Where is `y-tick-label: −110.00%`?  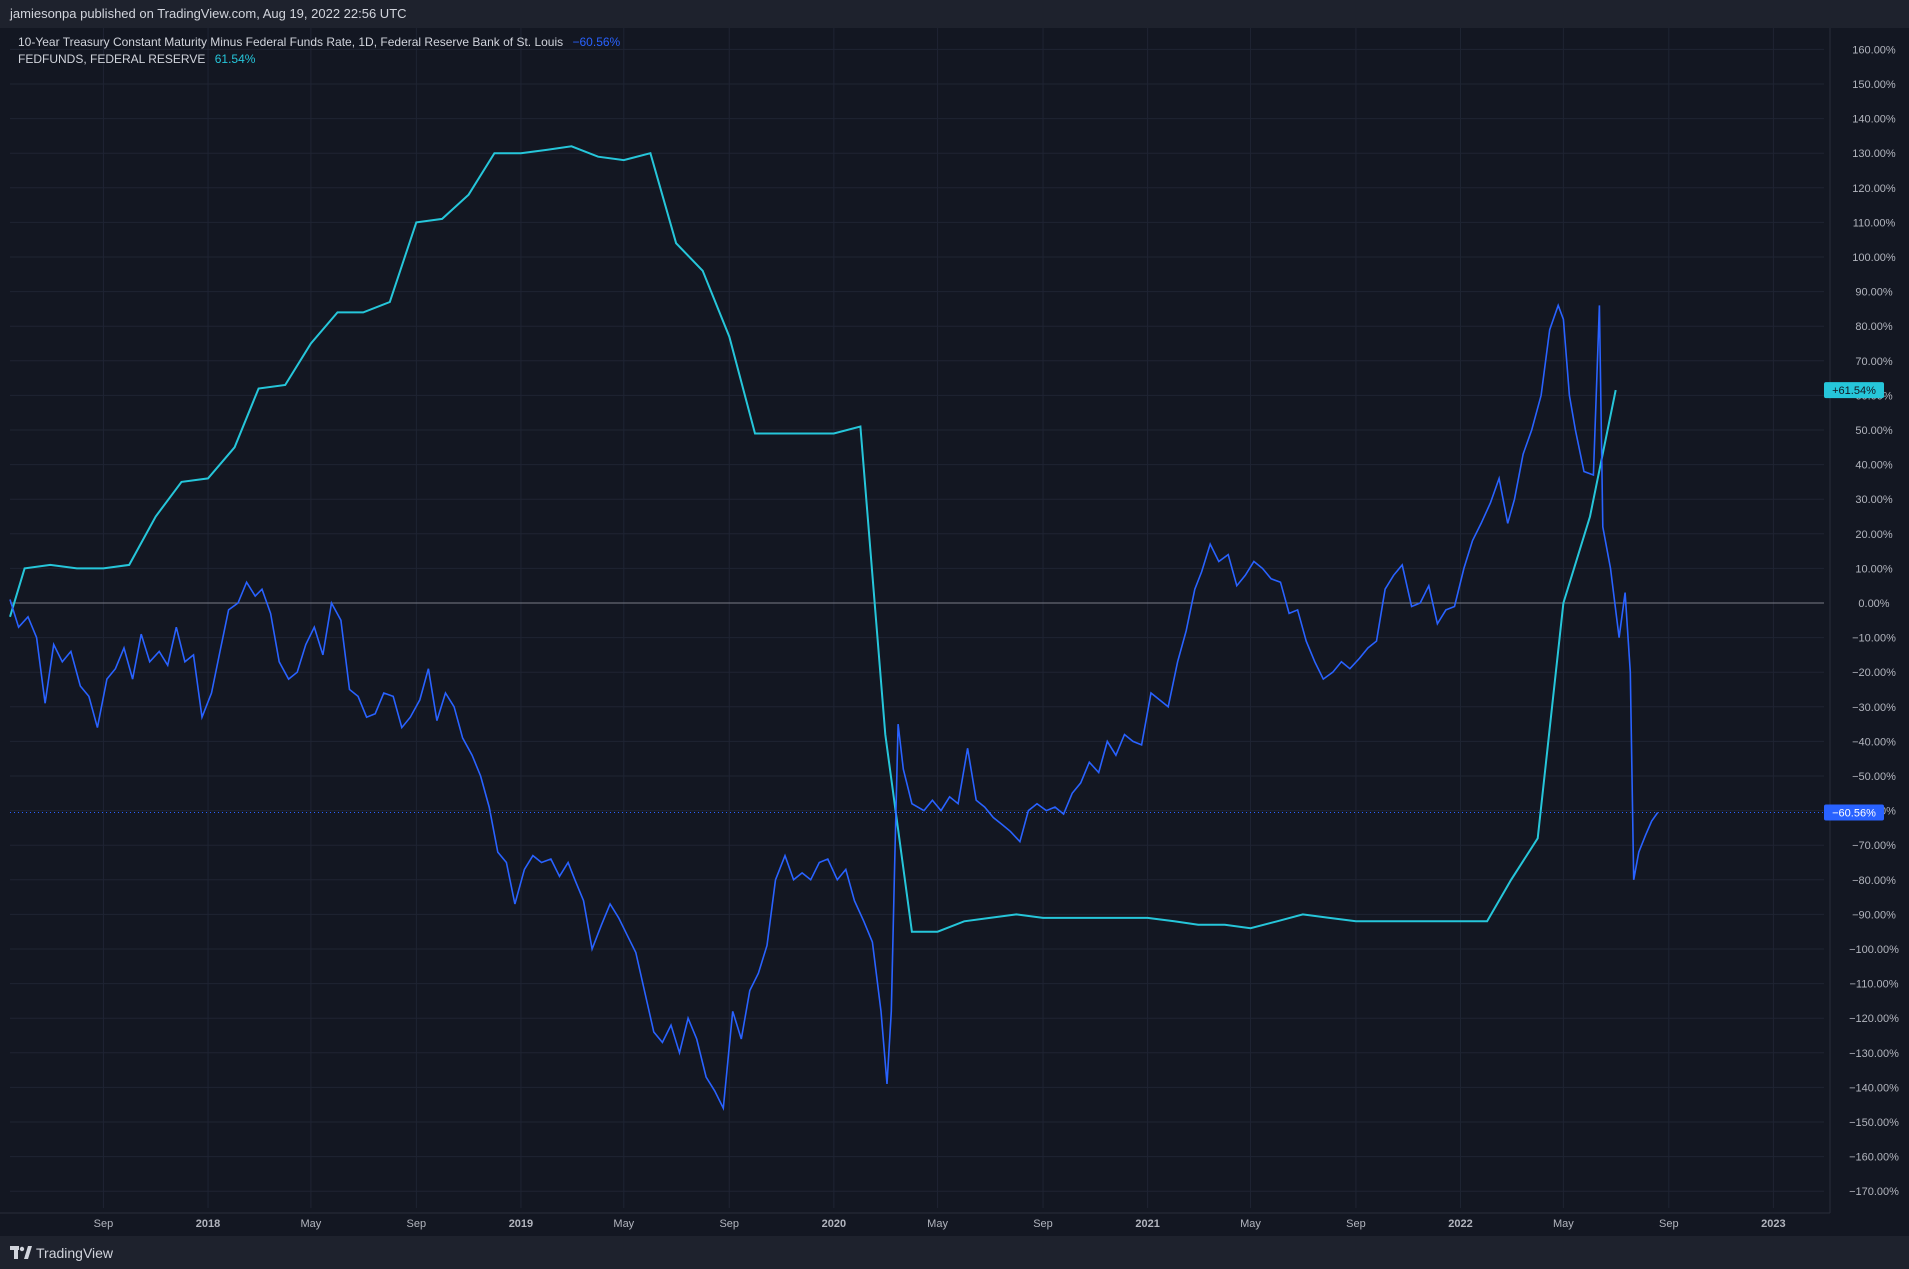 y-tick-label: −110.00% is located at coordinates (1873, 985).